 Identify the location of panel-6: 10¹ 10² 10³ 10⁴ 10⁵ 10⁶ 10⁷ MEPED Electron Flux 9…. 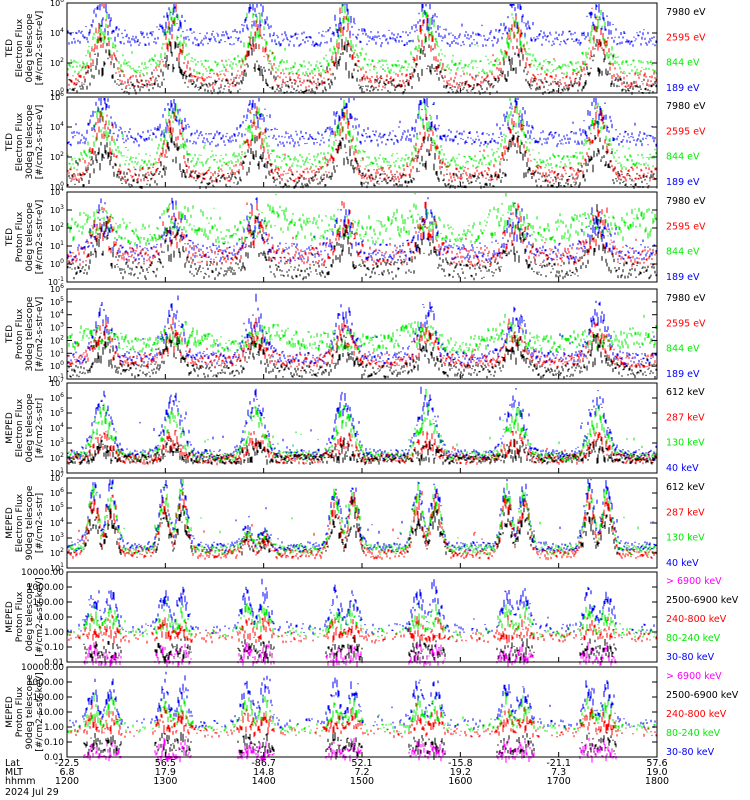
(355, 522).